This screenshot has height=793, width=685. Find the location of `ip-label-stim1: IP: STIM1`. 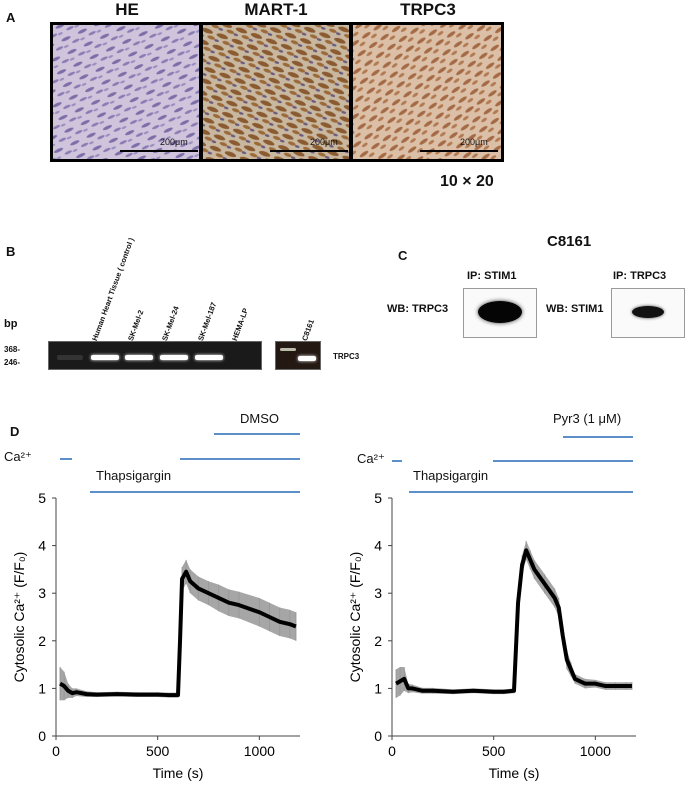

ip-label-stim1: IP: STIM1 is located at coordinates (492, 276).